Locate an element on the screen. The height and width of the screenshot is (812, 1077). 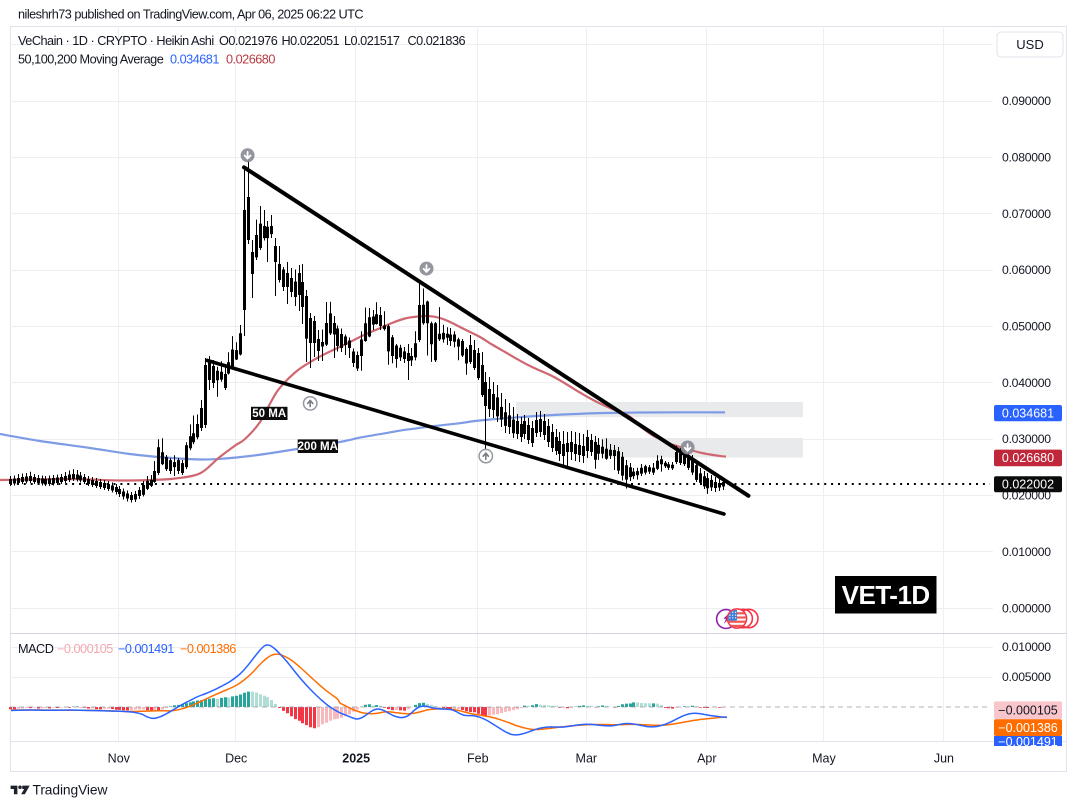
svg-text: 50,100,200 Moving Average is located at coordinates (91, 60).